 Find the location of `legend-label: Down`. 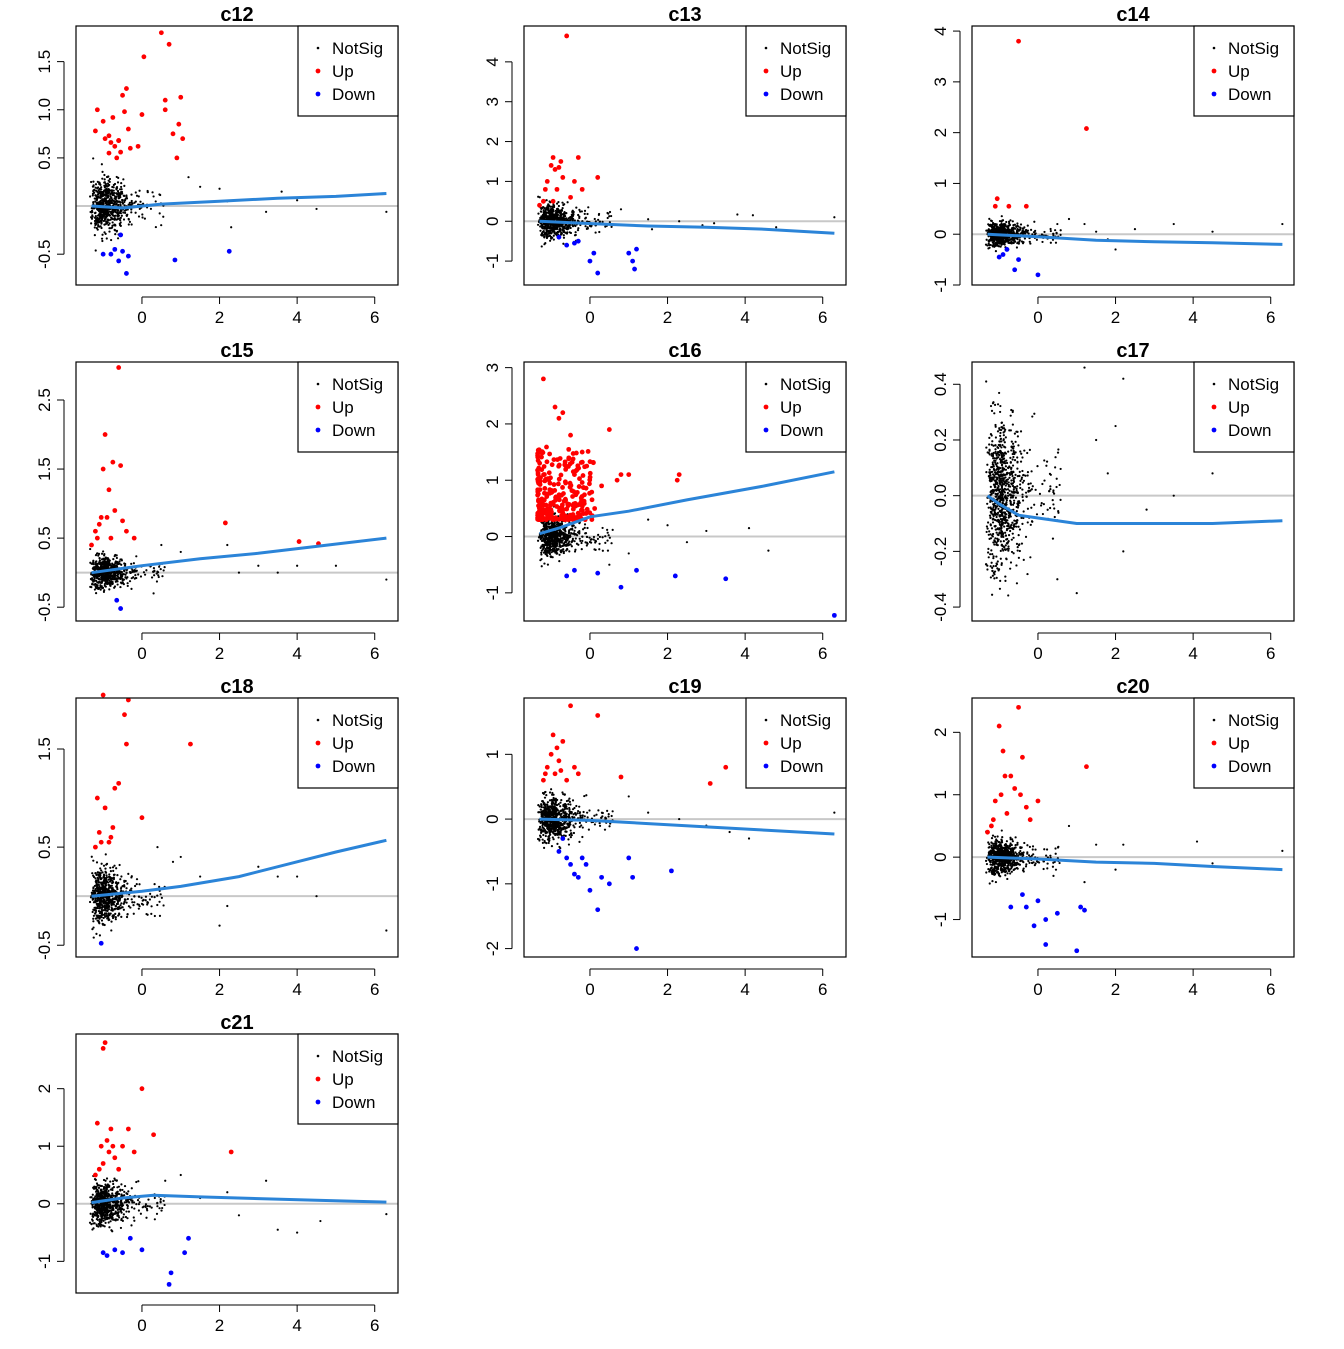

legend-label: Down is located at coordinates (353, 430).